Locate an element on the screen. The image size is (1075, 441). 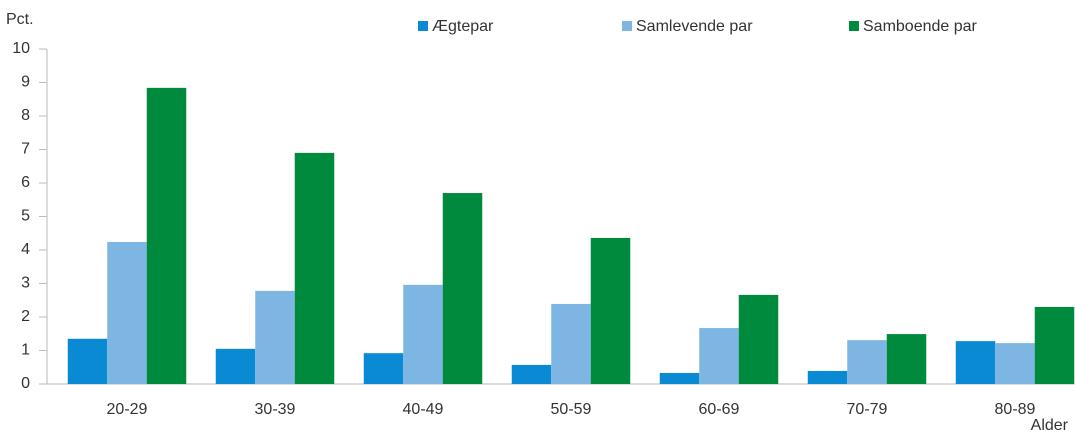
y-tick-label: 7 is located at coordinates (25, 149).